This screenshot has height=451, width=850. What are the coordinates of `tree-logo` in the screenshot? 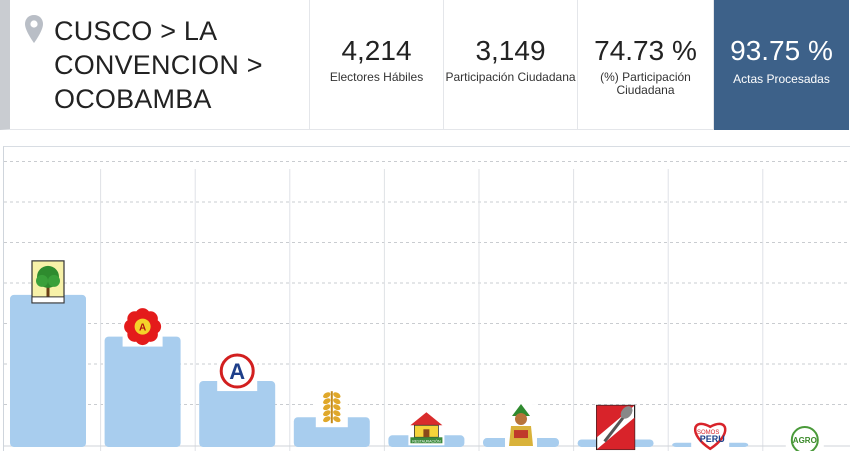 It's located at (48, 282).